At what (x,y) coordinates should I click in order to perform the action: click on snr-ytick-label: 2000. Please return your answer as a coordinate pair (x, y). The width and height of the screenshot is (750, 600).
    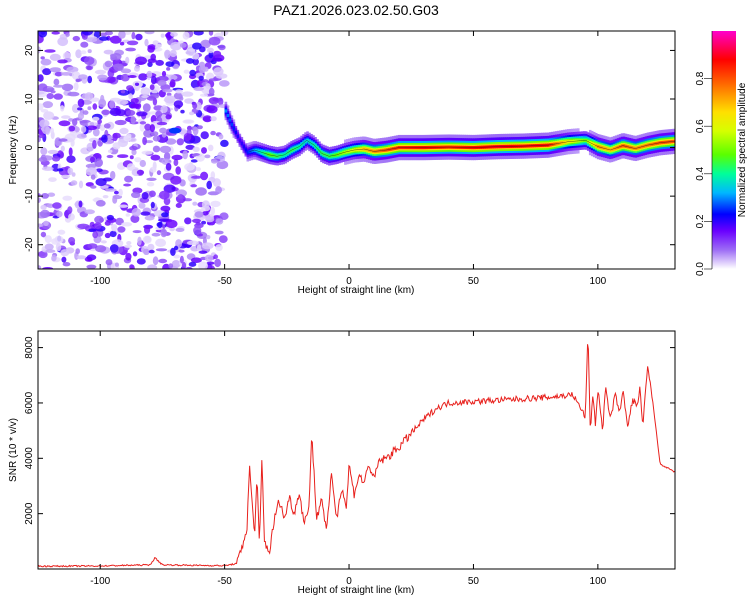
    Looking at the image, I should click on (29, 513).